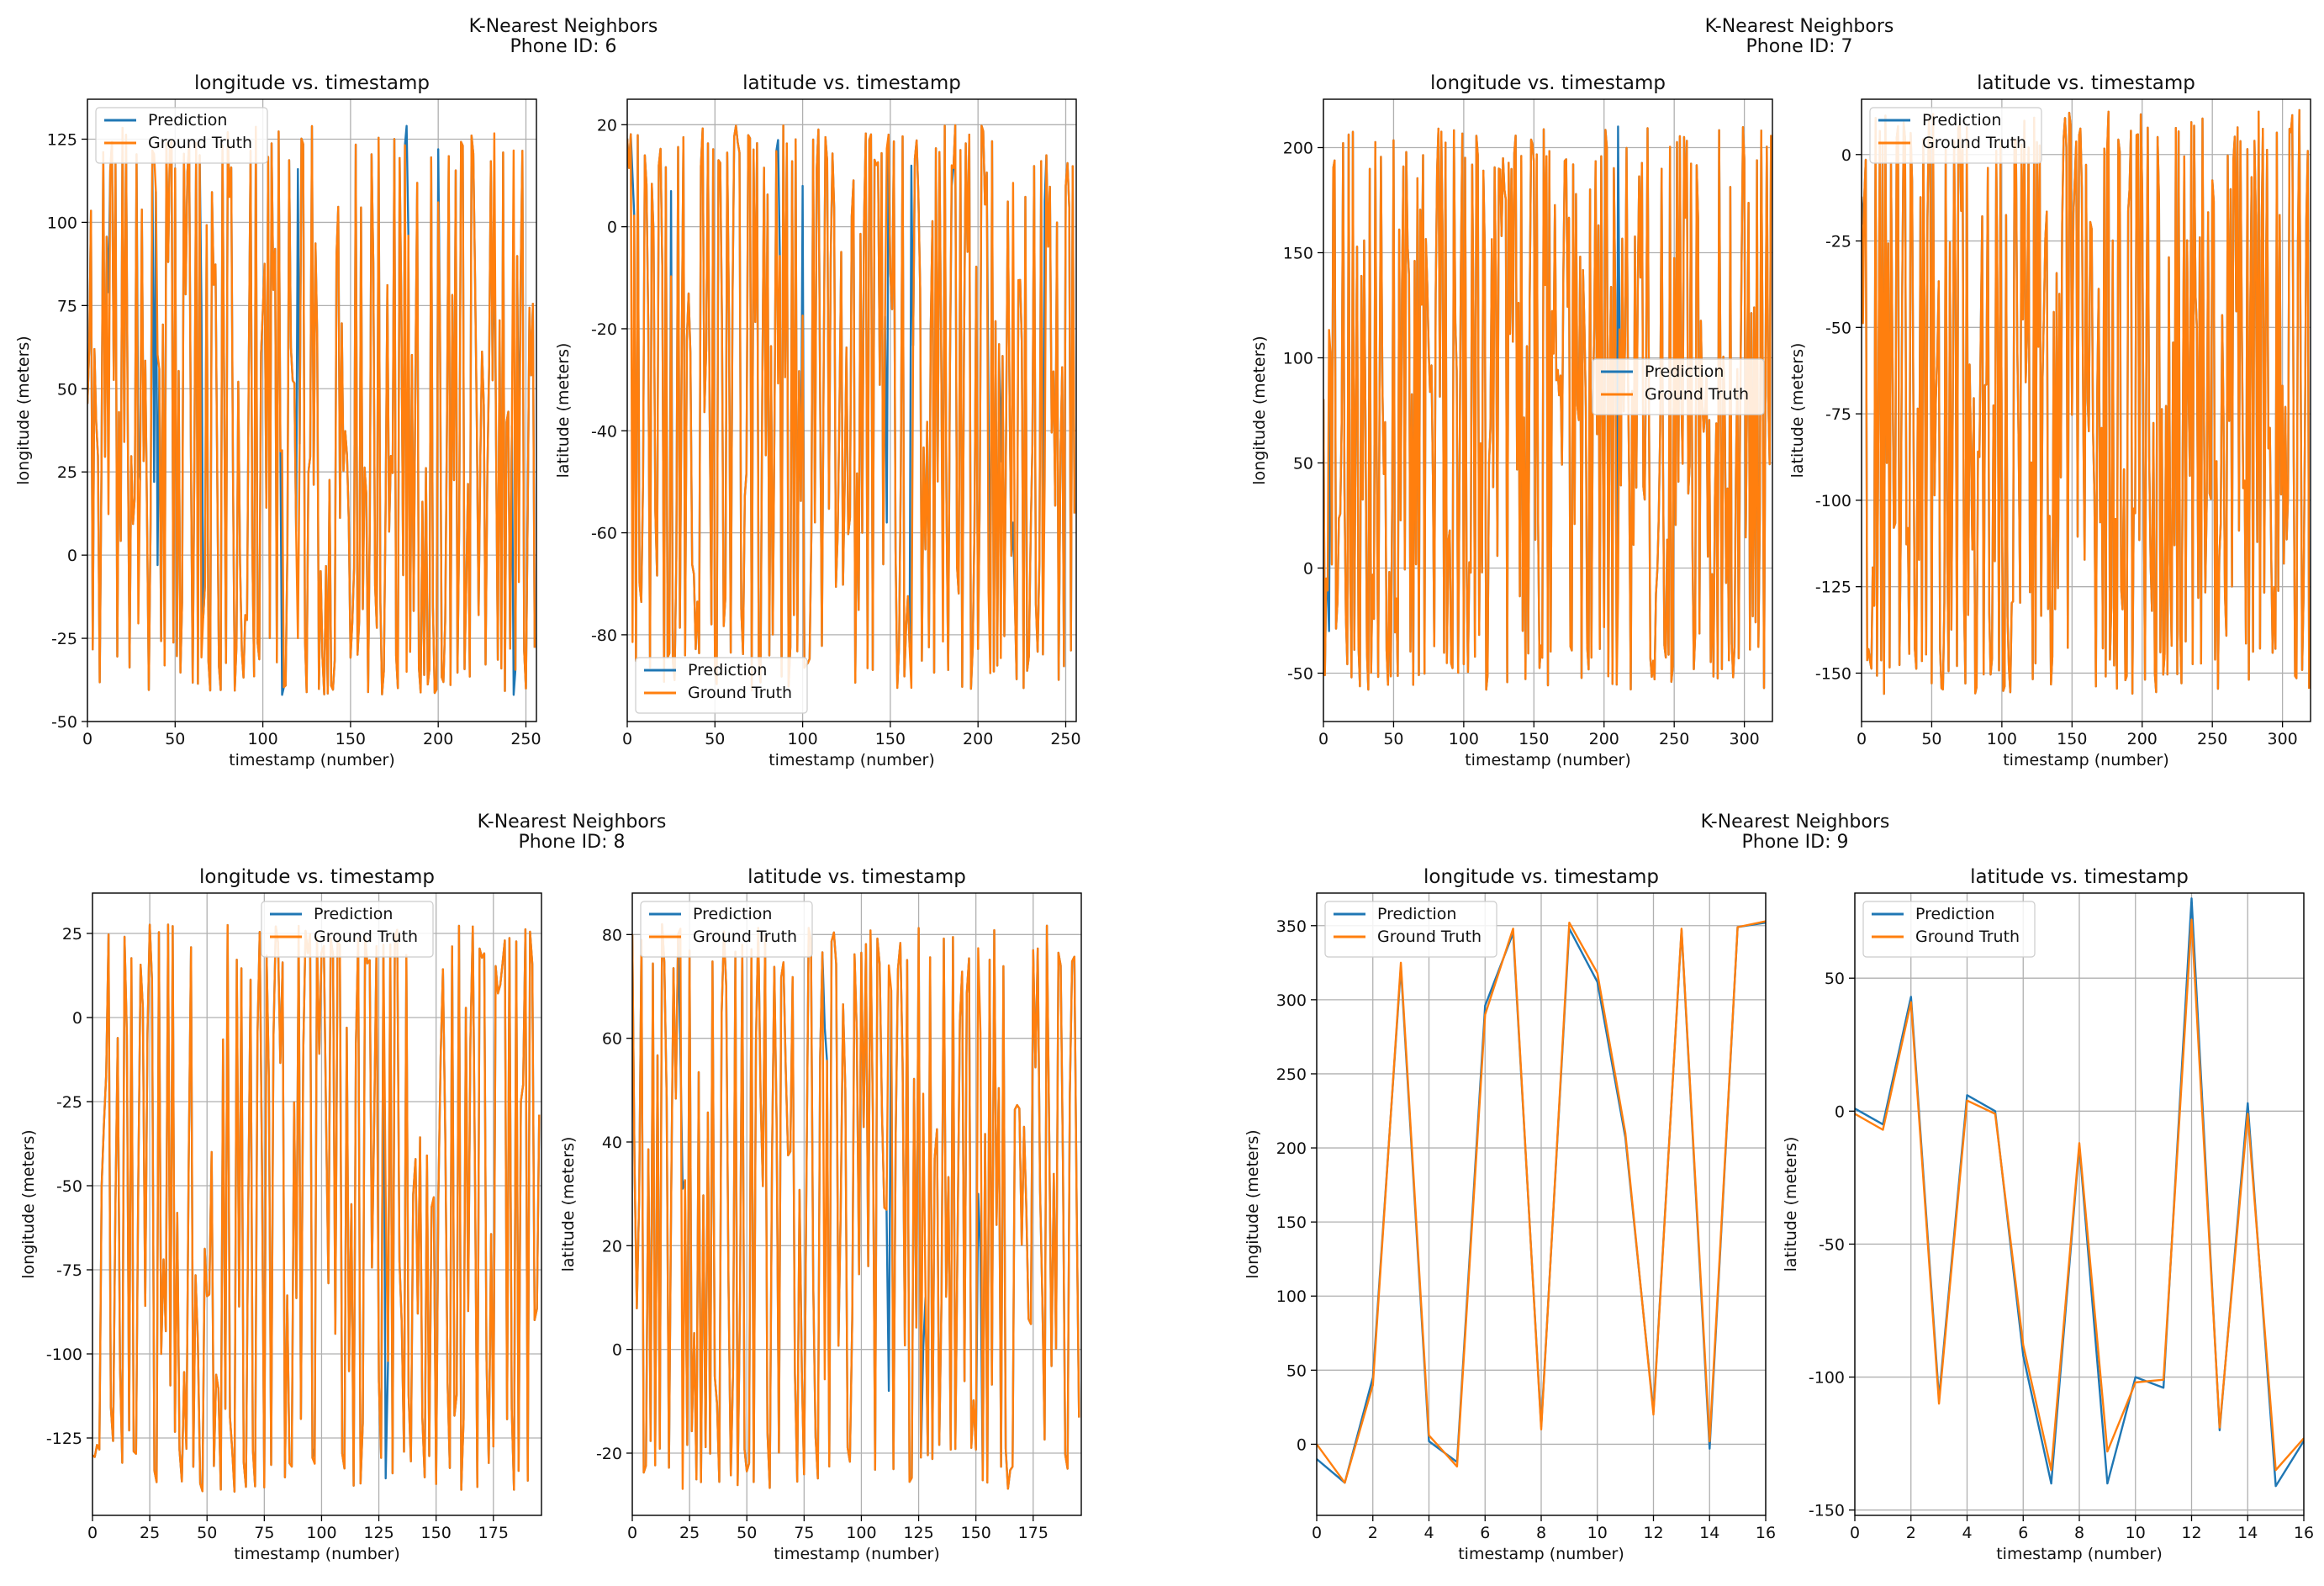 This screenshot has width=2324, height=1586. I want to click on y-tick-label: 200, so click(1298, 149).